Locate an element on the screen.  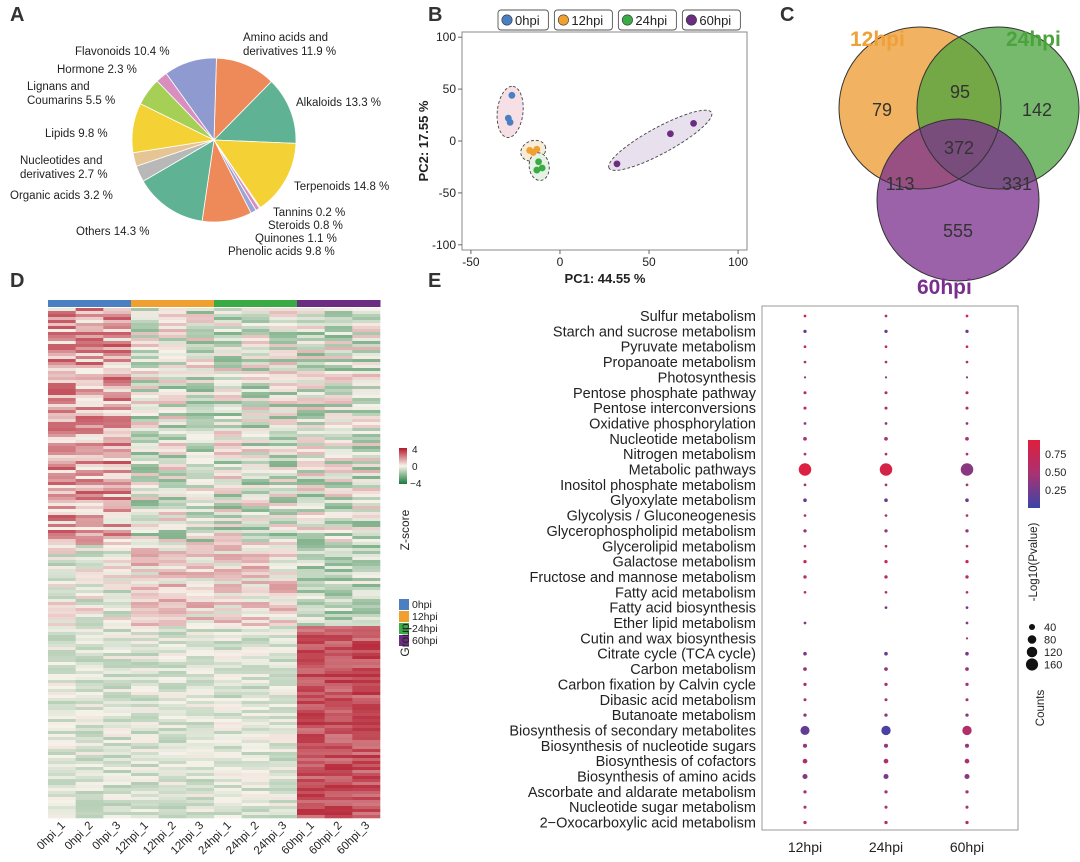
label-amino-2: derivatives 11.9 % is located at coordinates (289, 52).